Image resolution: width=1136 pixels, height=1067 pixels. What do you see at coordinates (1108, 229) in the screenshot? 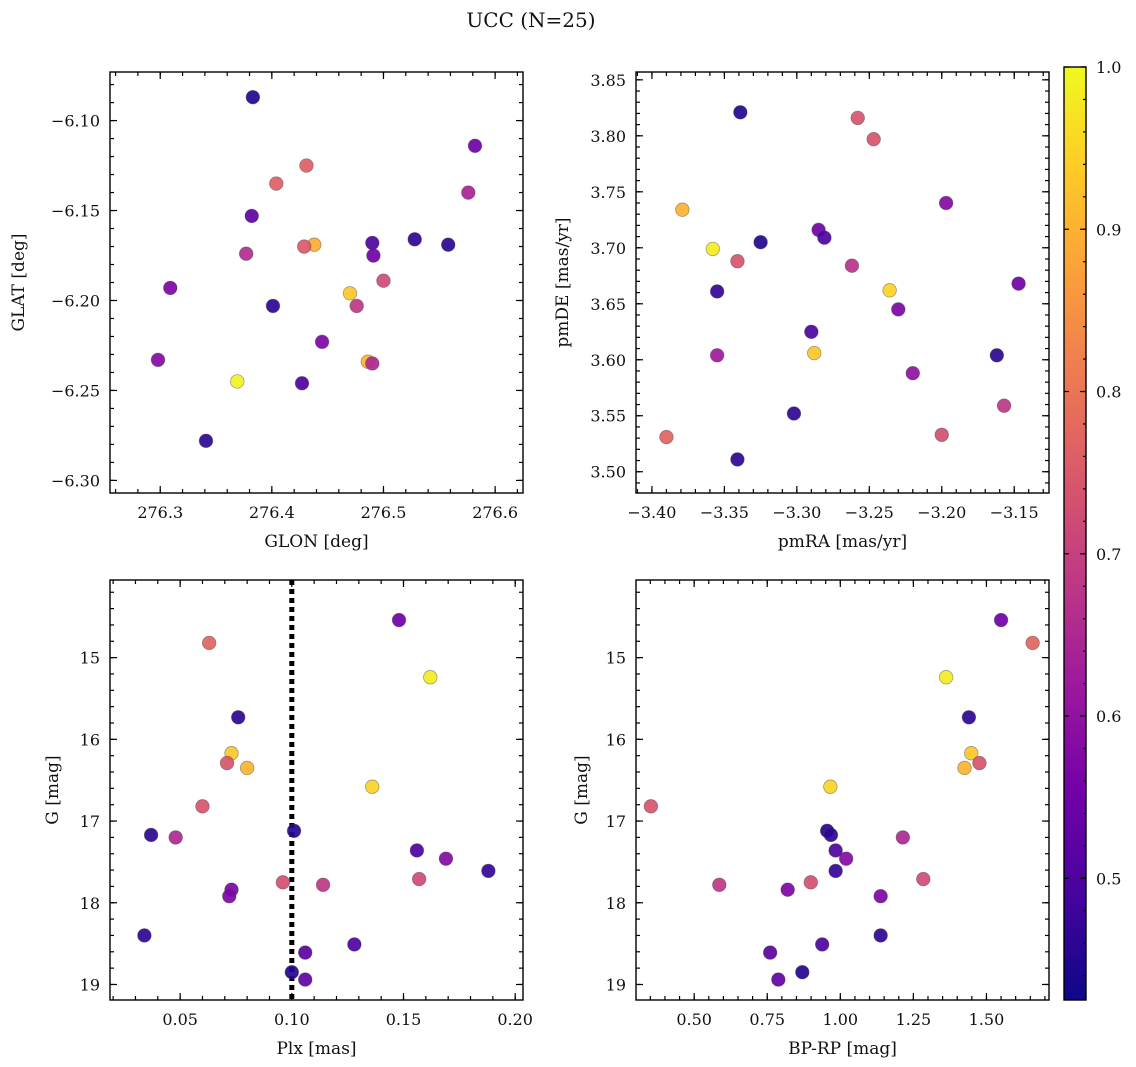
I see `colorbar-tick-label: 0.9` at bounding box center [1108, 229].